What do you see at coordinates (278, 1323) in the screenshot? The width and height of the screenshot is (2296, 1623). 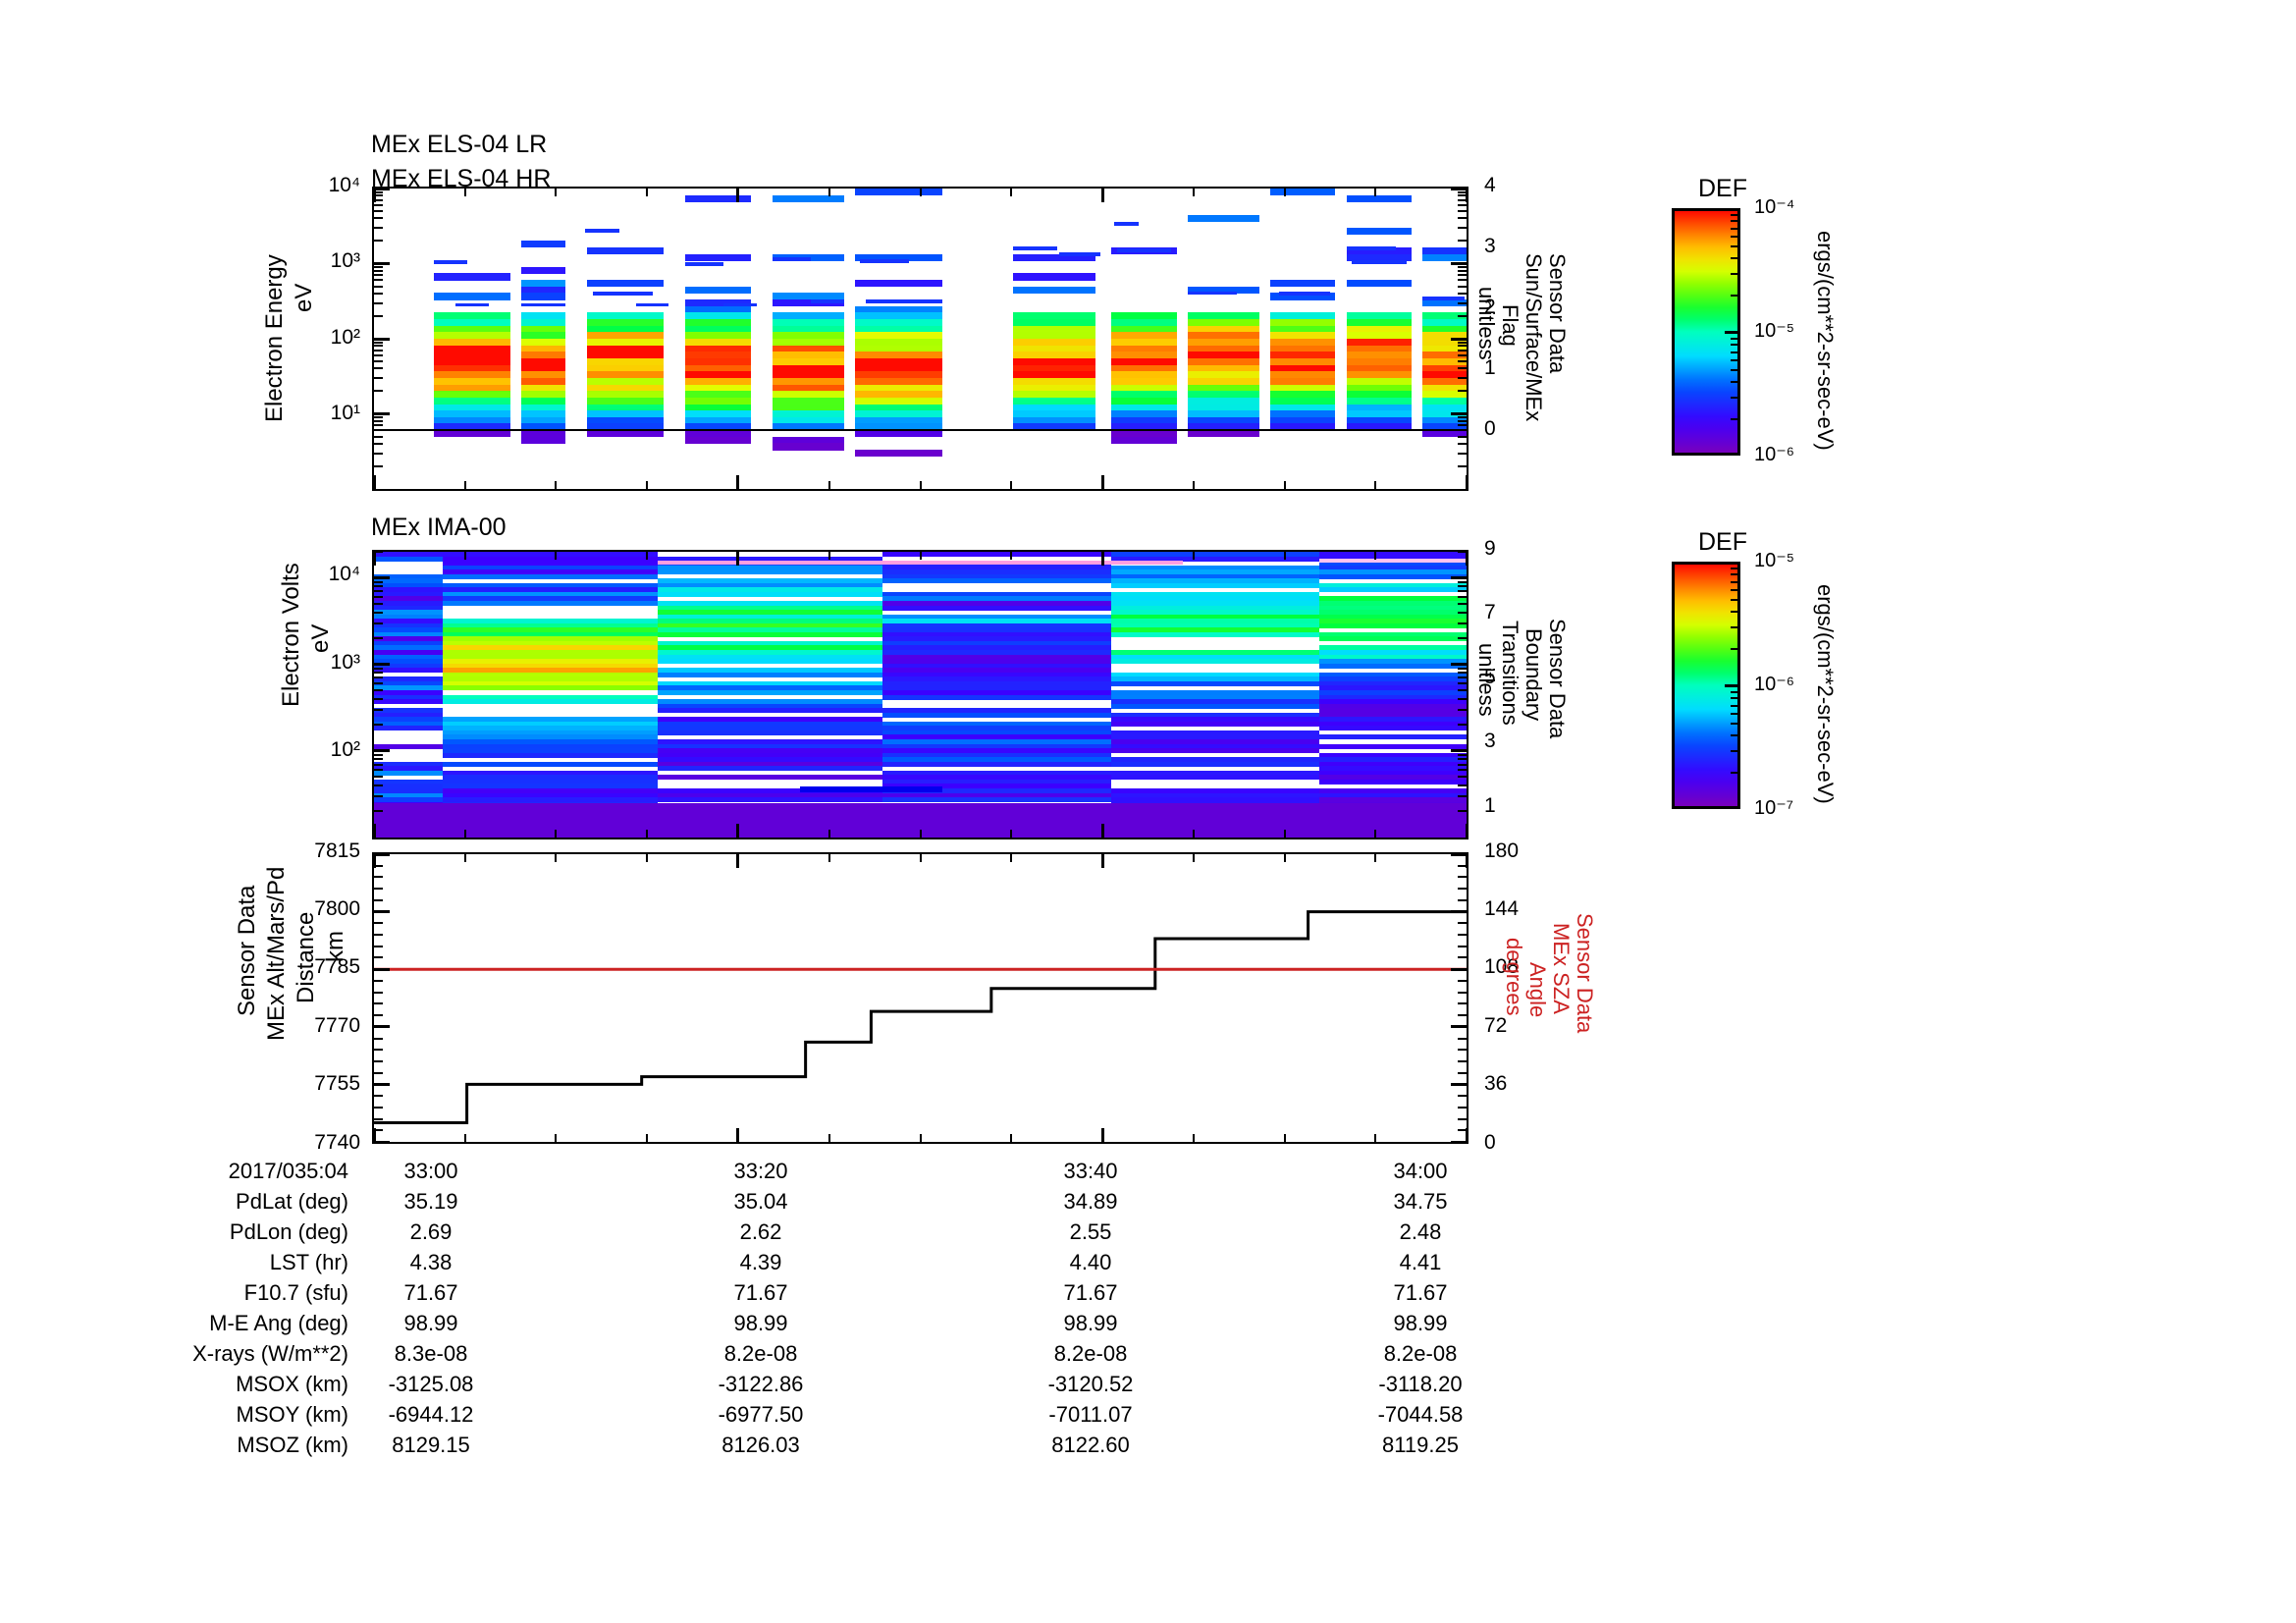 I see `table-row-label: M-E Ang (deg)` at bounding box center [278, 1323].